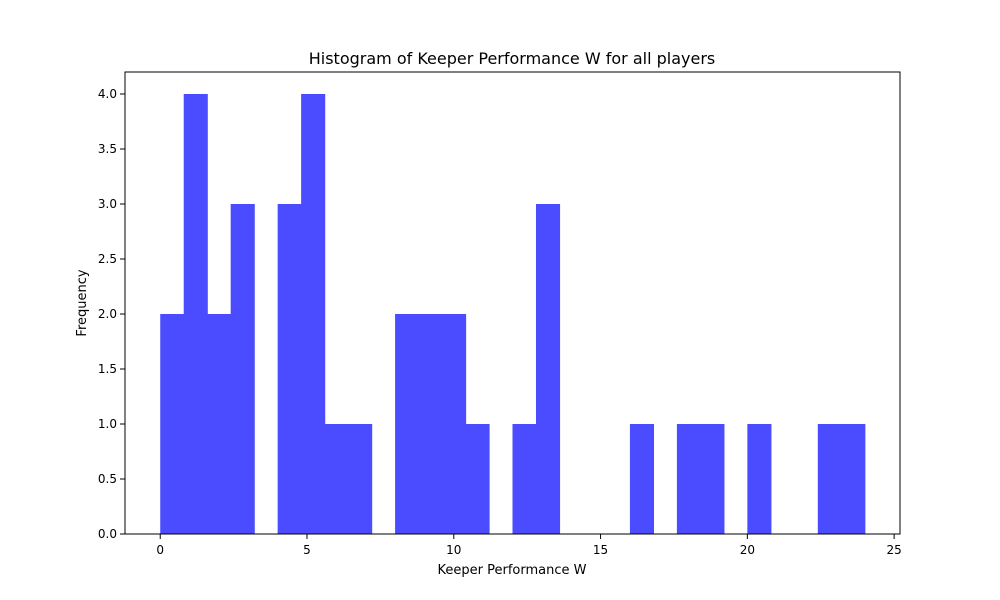  What do you see at coordinates (107, 259) in the screenshot?
I see `y-tick-label: 2.5` at bounding box center [107, 259].